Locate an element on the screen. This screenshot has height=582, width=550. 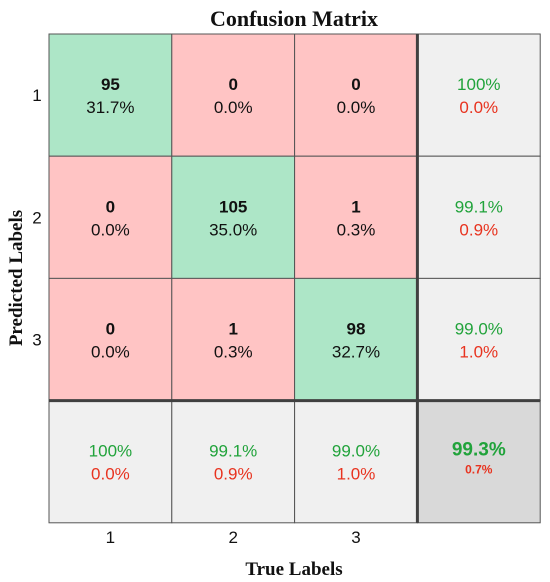
x-axis-label: True Labels is located at coordinates (293, 569).